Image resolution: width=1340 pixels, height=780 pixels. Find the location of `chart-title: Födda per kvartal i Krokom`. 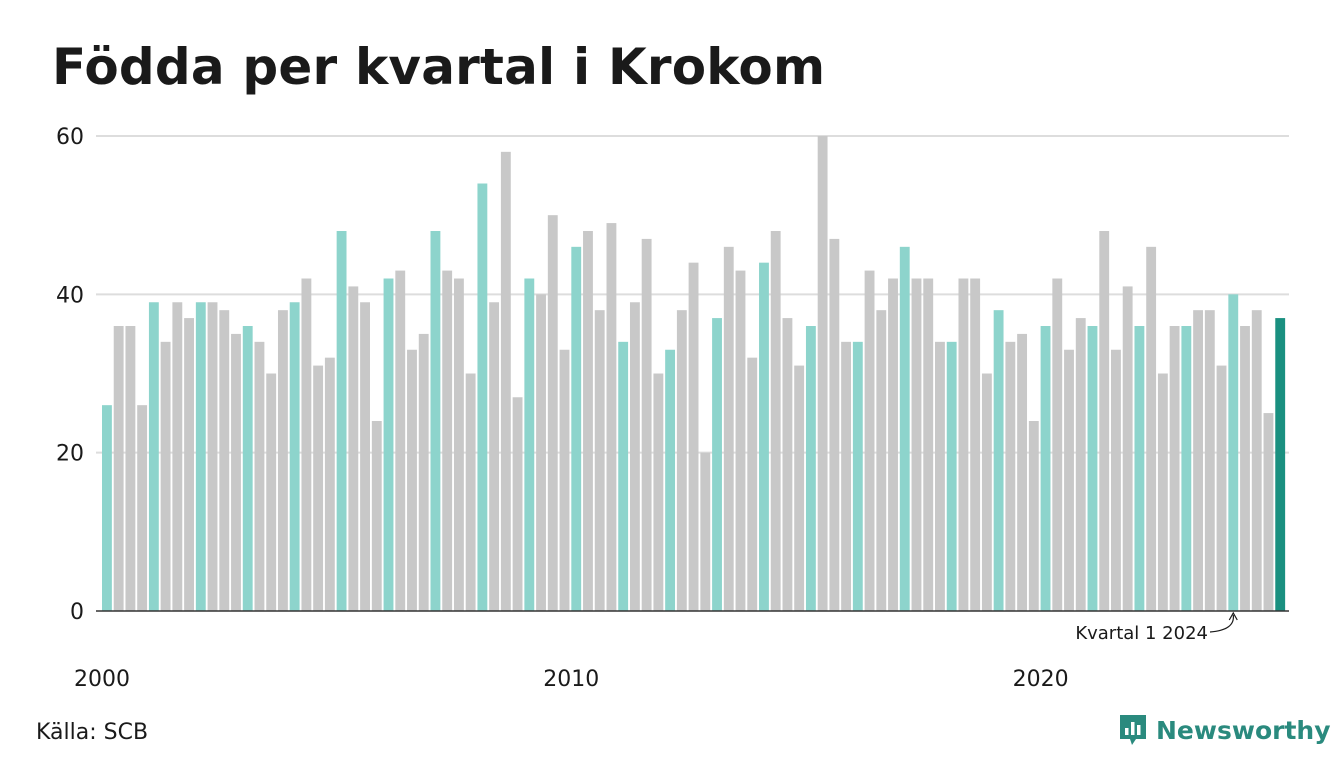

chart-title: Födda per kvartal i Krokom is located at coordinates (439, 67).